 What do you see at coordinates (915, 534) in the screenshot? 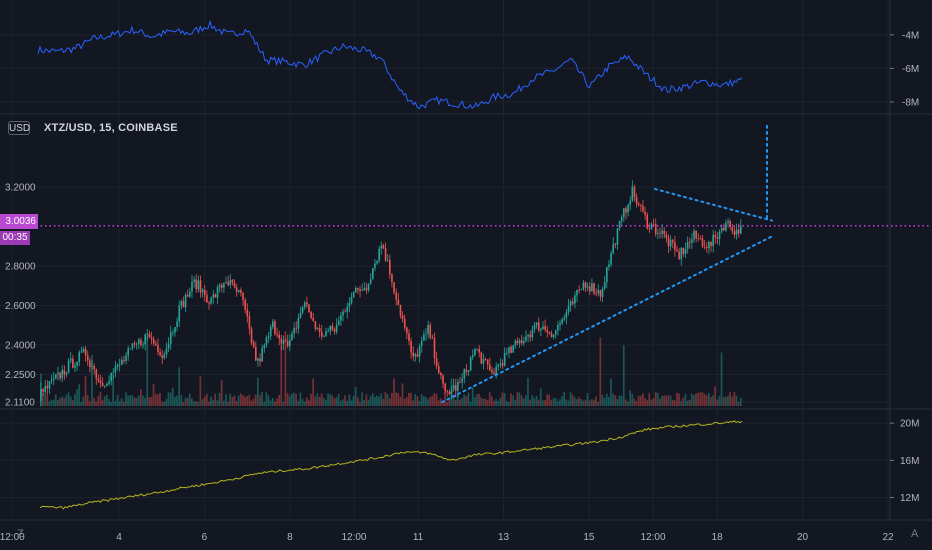
I see `auto-scale-button: A` at bounding box center [915, 534].